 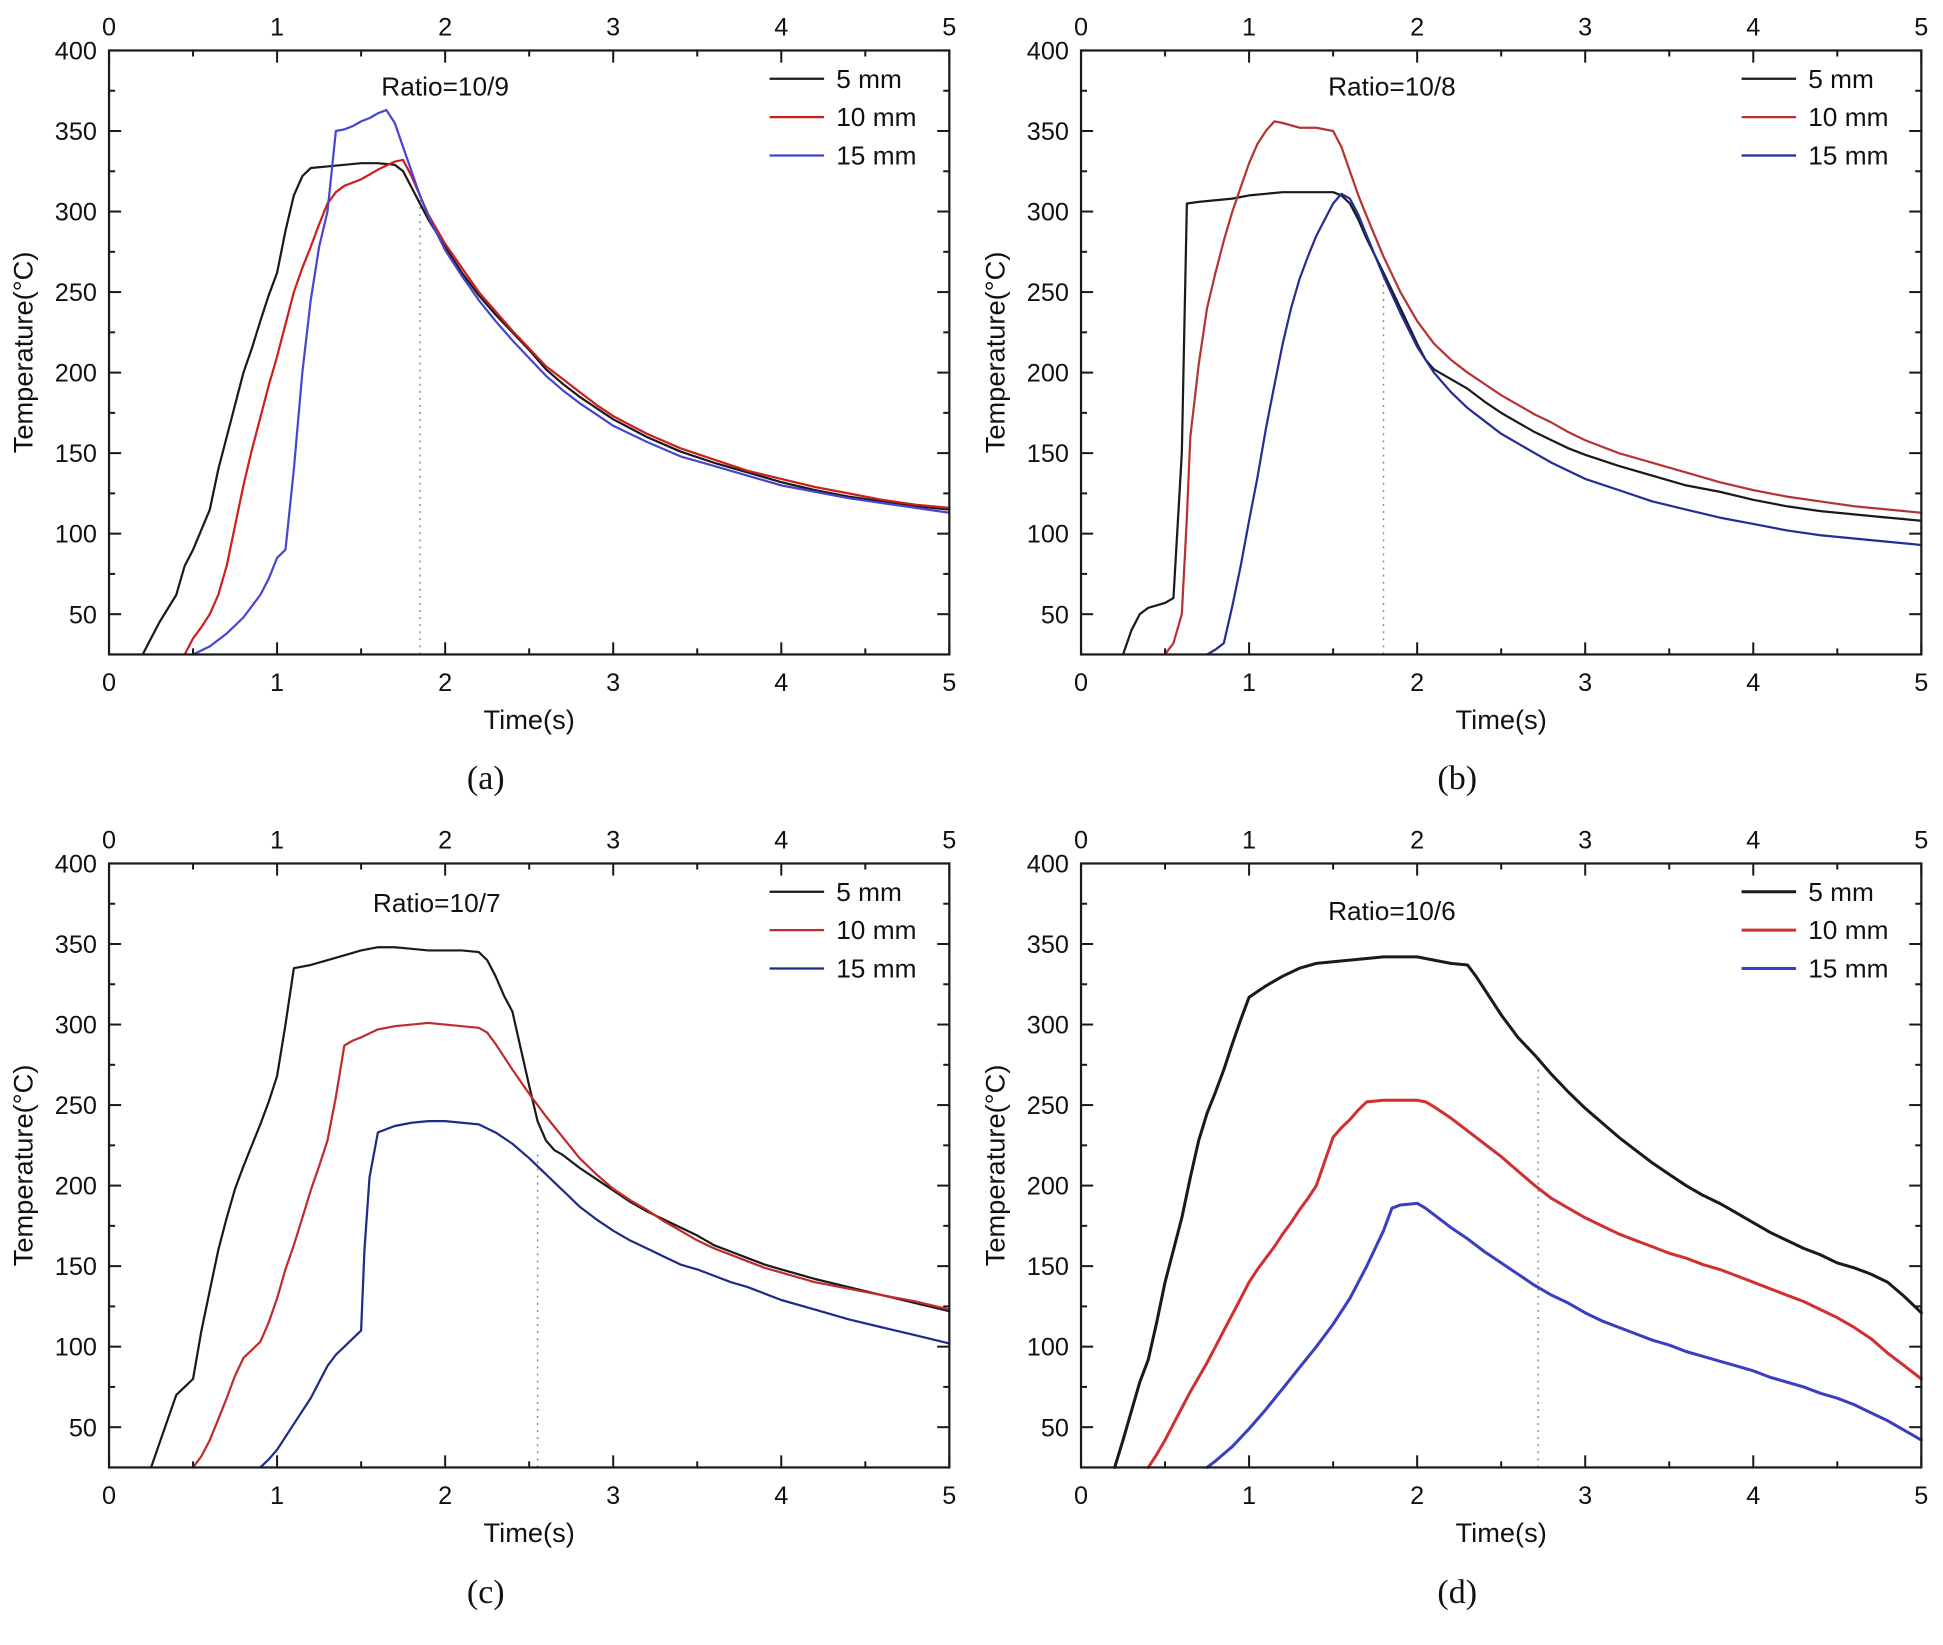 I want to click on svg-text: 150, so click(x=76, y=454).